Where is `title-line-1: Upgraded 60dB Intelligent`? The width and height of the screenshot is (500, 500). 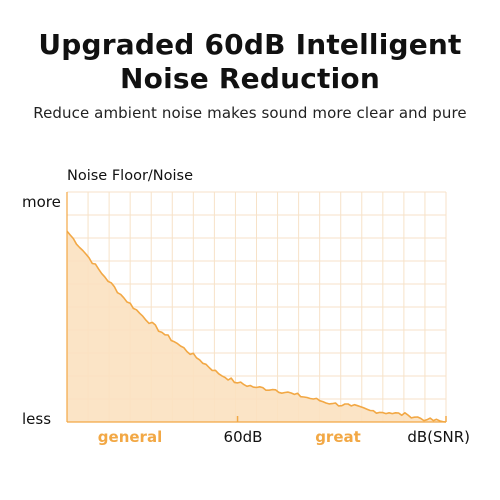
title-line-1: Upgraded 60dB Intelligent is located at coordinates (250, 44).